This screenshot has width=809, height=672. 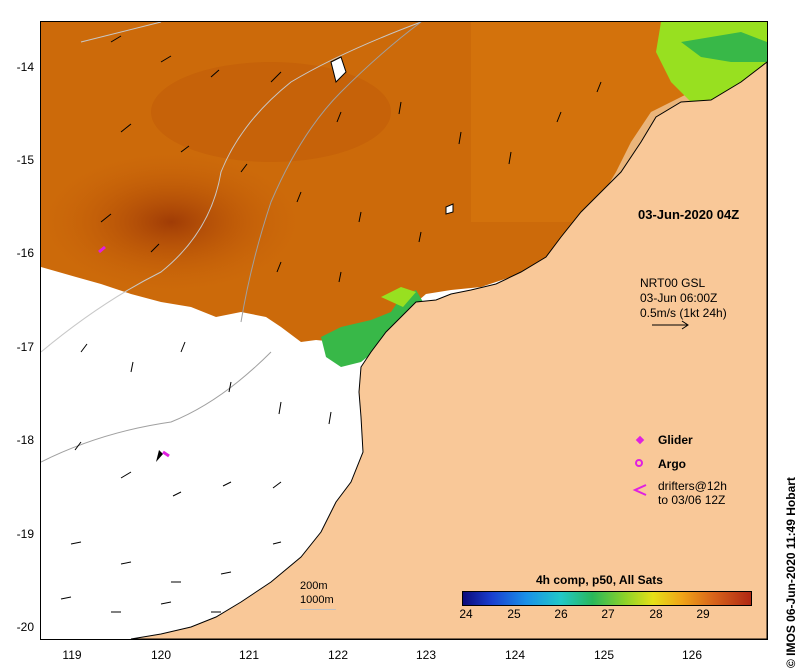 What do you see at coordinates (561, 614) in the screenshot?
I see `colorbar-tick: 26` at bounding box center [561, 614].